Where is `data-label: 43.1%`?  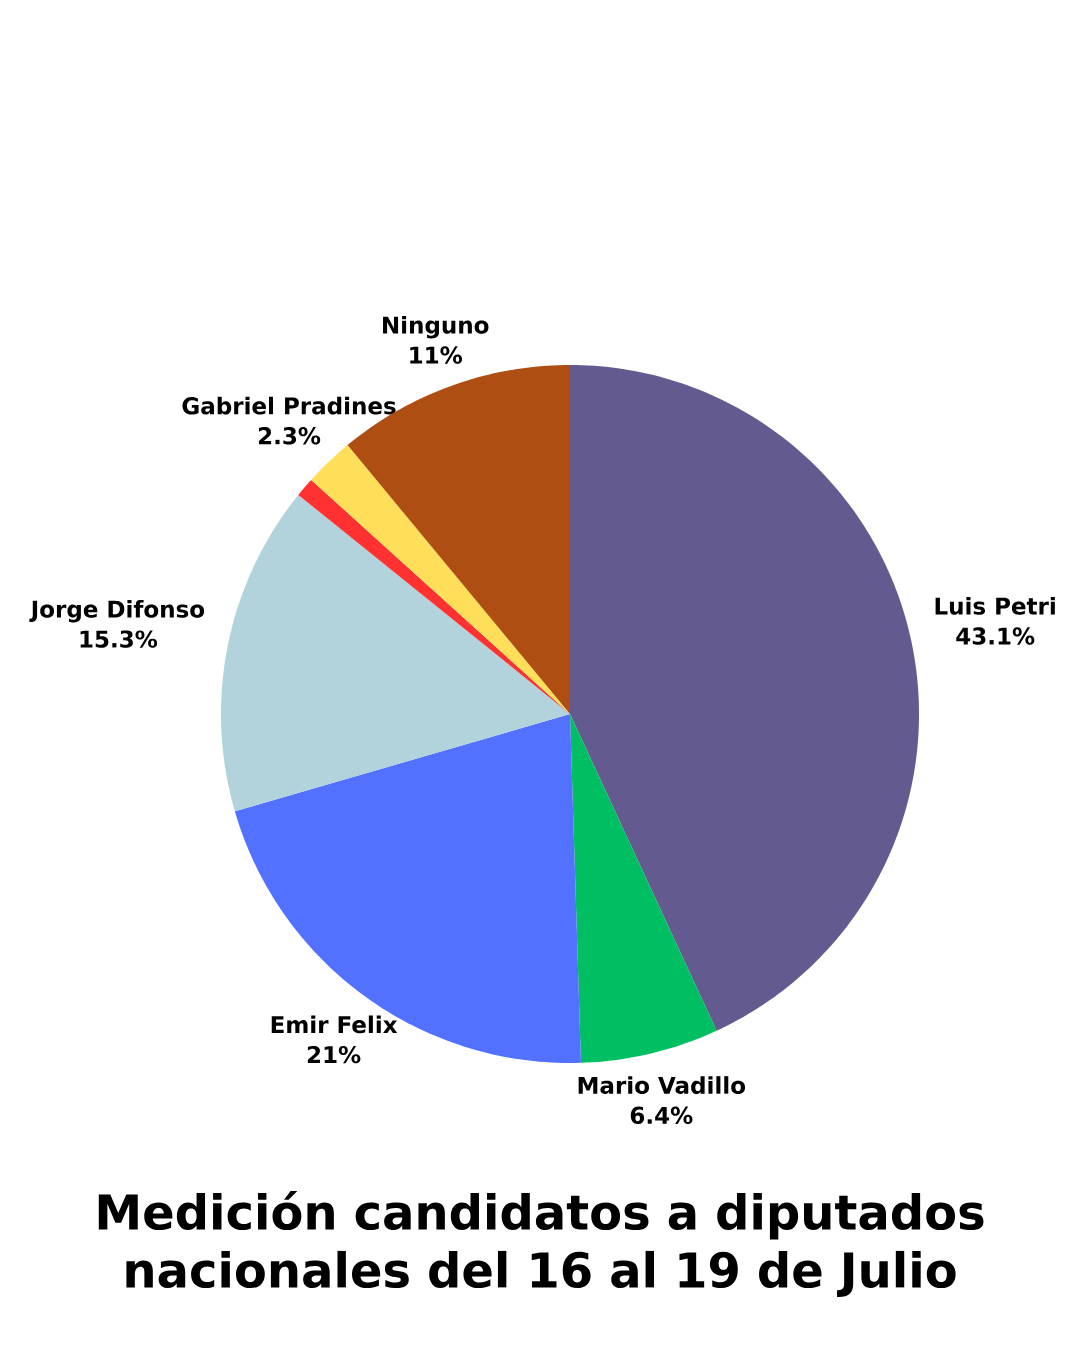
data-label: 43.1% is located at coordinates (995, 636).